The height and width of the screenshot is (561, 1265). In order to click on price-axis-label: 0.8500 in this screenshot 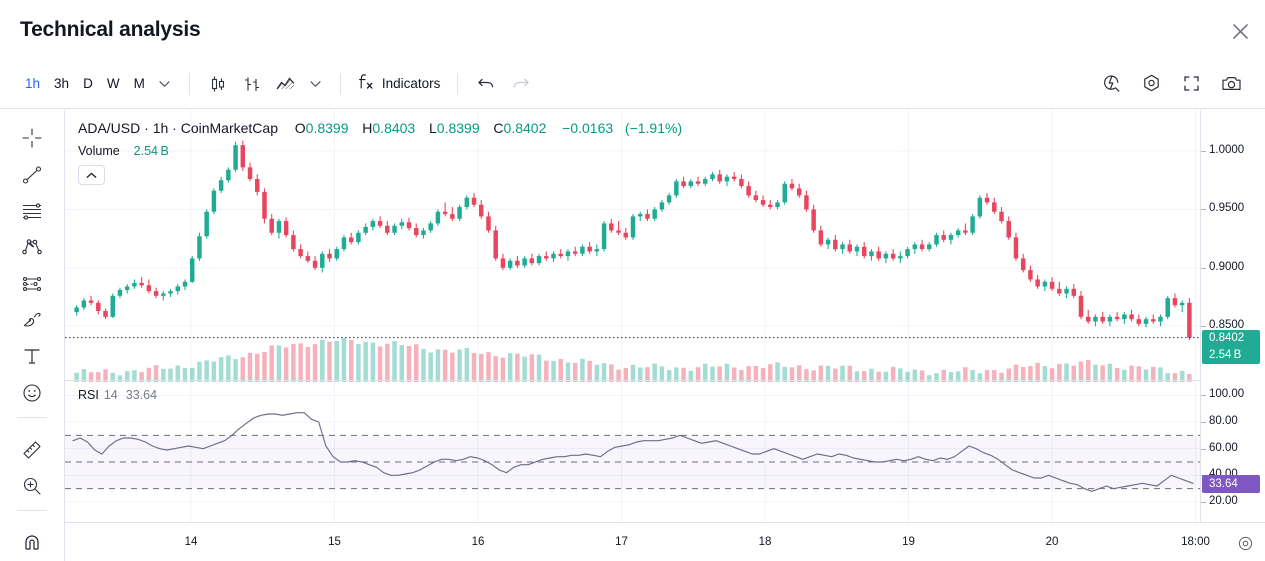, I will do `click(1227, 325)`.